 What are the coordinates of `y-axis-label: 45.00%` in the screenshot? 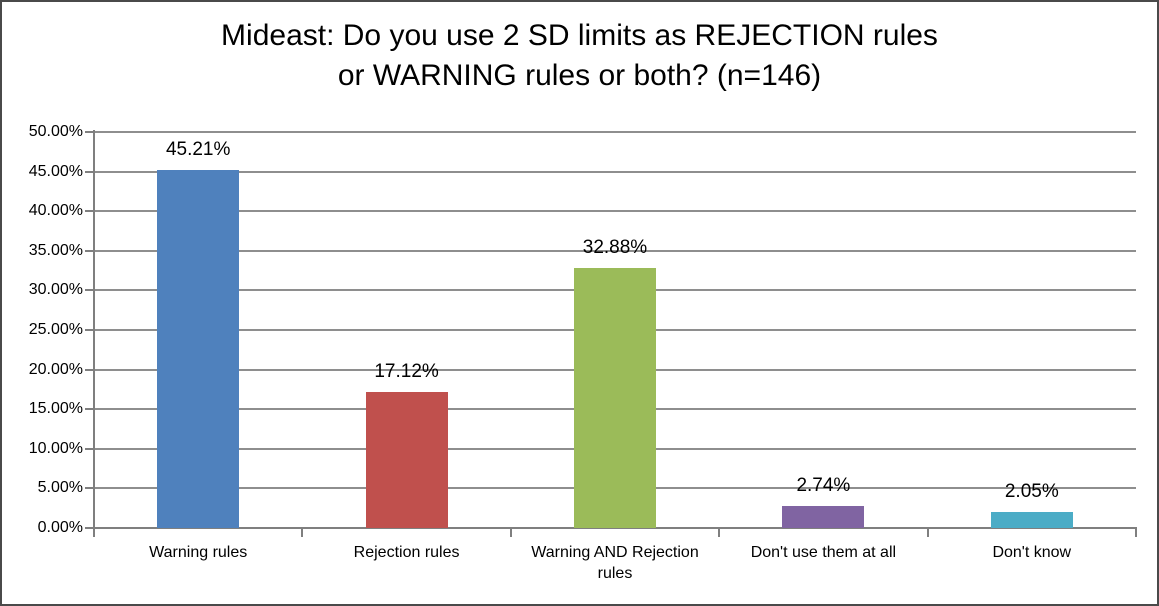 It's located at (55, 171).